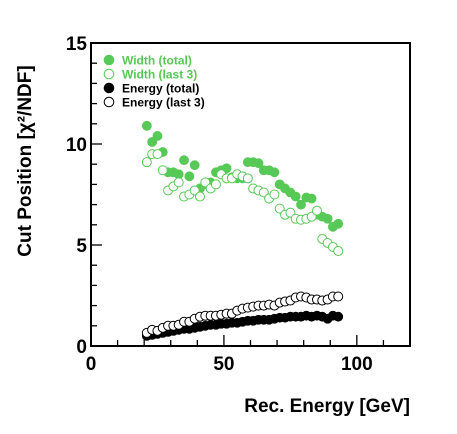 The height and width of the screenshot is (434, 457). I want to click on y-tick-label: 10, so click(76, 145).